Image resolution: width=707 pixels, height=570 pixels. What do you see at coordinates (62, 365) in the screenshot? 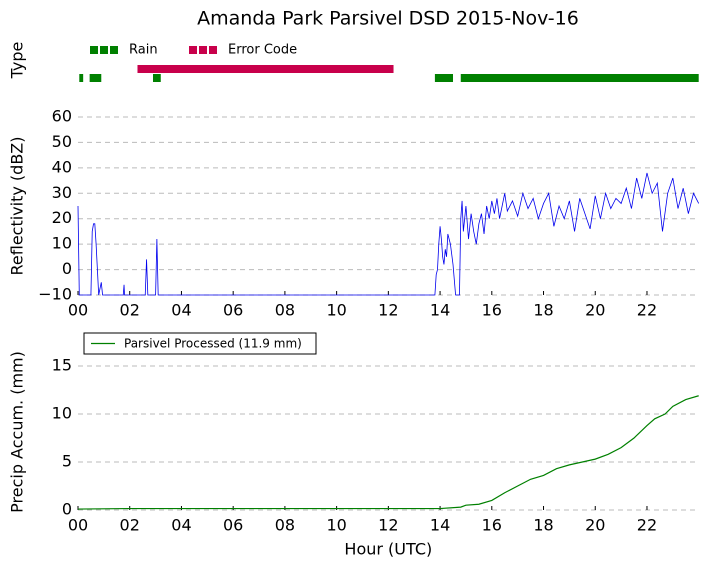
I see `y-tick-label: 15` at bounding box center [62, 365].